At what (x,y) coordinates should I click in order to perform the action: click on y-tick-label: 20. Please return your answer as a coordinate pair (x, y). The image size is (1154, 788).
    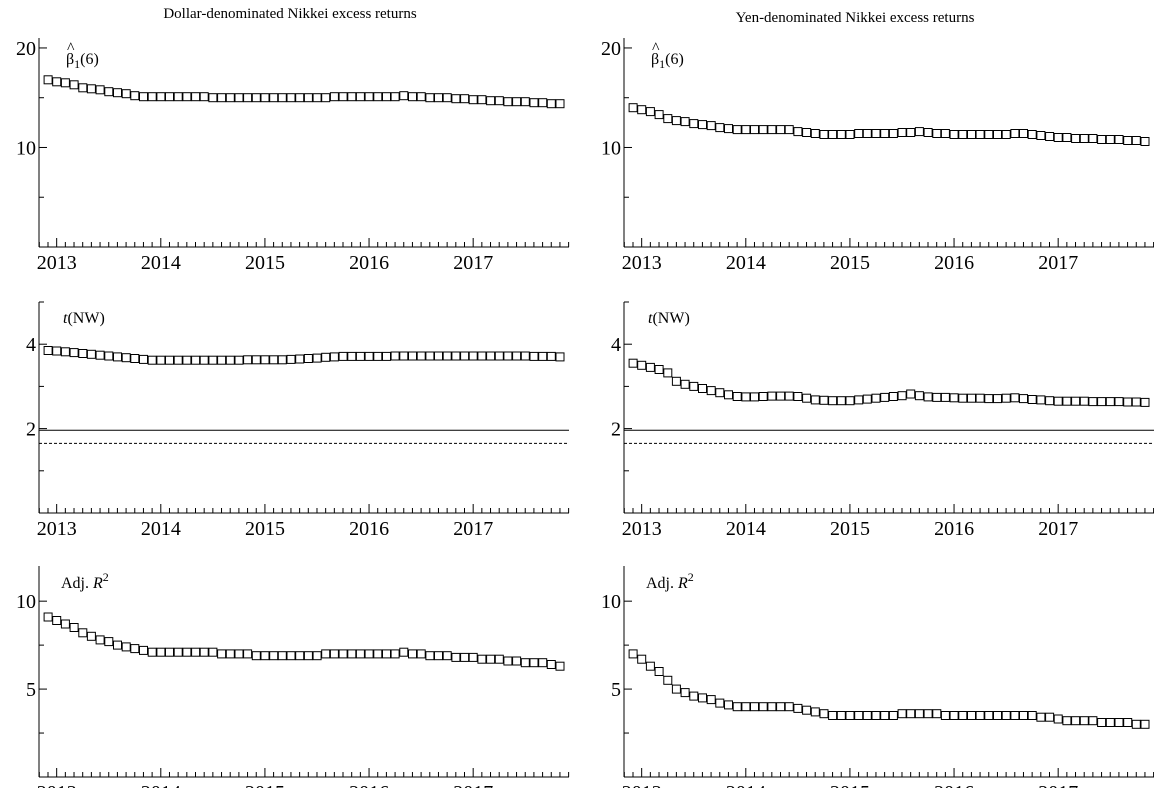
    Looking at the image, I should click on (26, 49).